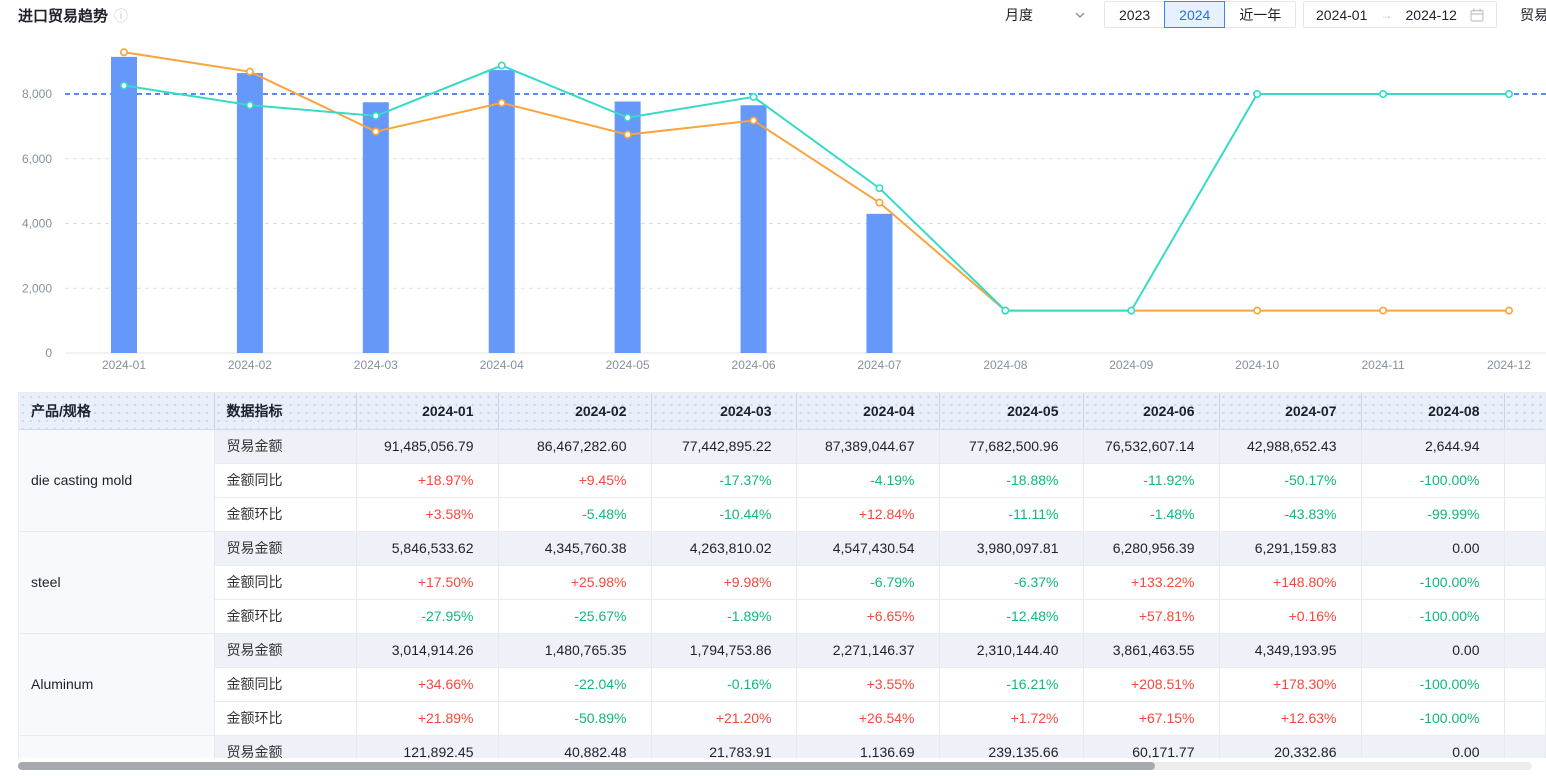  Describe the element at coordinates (1290, 684) in the screenshot. I see `percent-cell: +178.30%` at that location.